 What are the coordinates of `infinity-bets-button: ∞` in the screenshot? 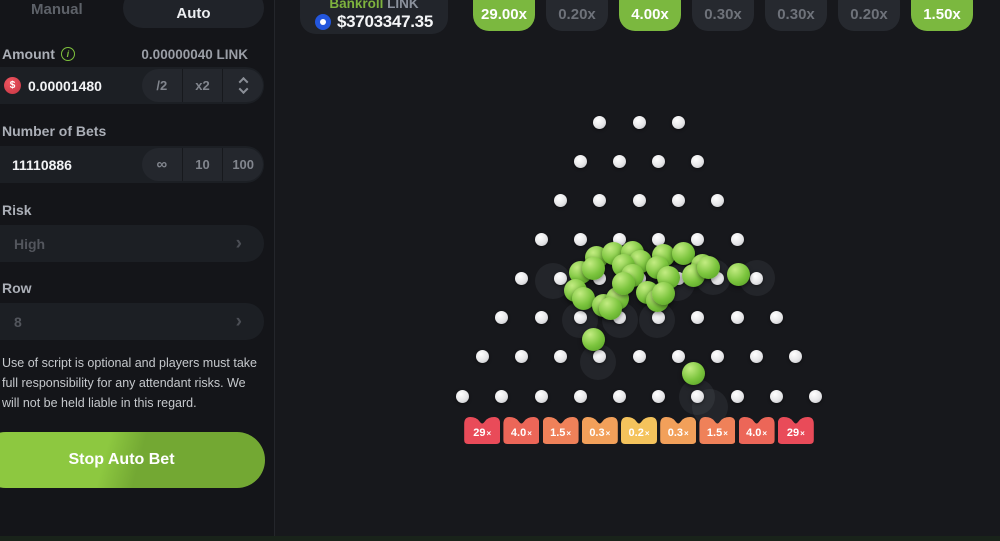 It's located at (162, 164).